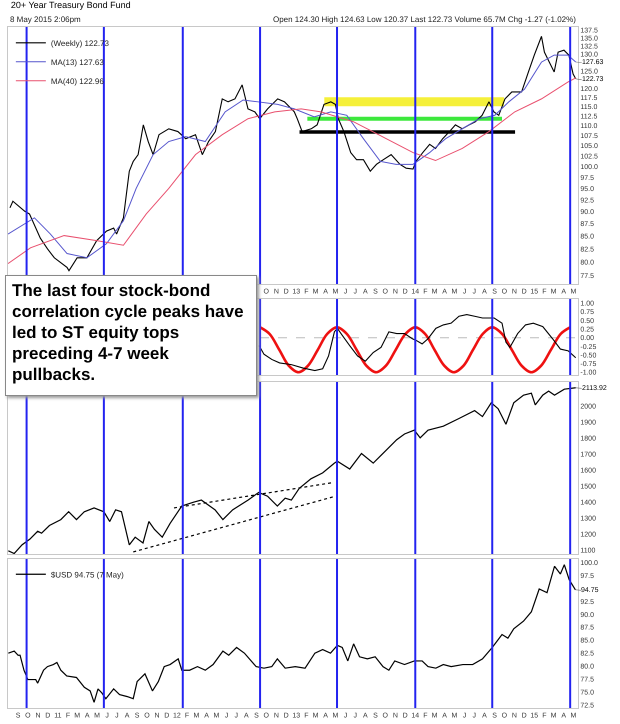  What do you see at coordinates (424, 19) in the screenshot?
I see `text: Open 124.30 High 124.63 Low 120.37 Last 122.73 Volume 65.7M Chg -1.27 (-1.02%)` at bounding box center [424, 19].